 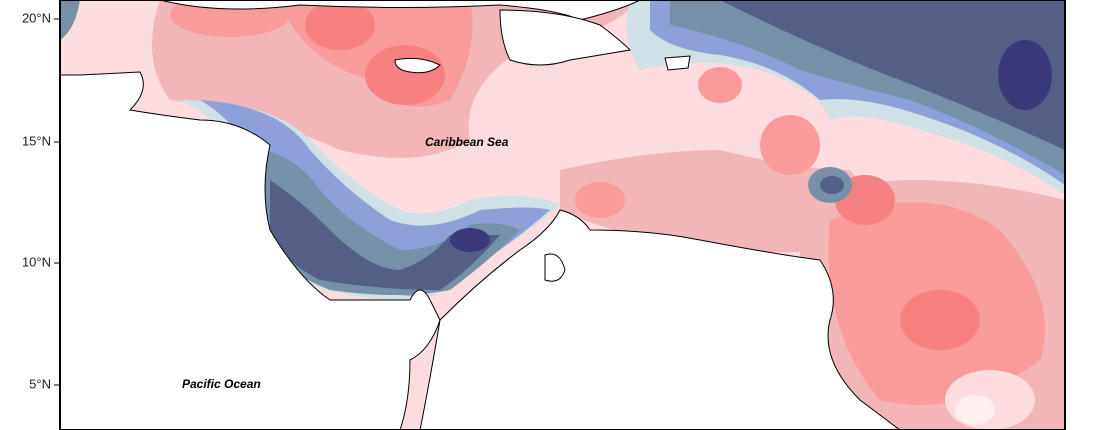 What do you see at coordinates (36, 261) in the screenshot?
I see `lat-label: 10°N` at bounding box center [36, 261].